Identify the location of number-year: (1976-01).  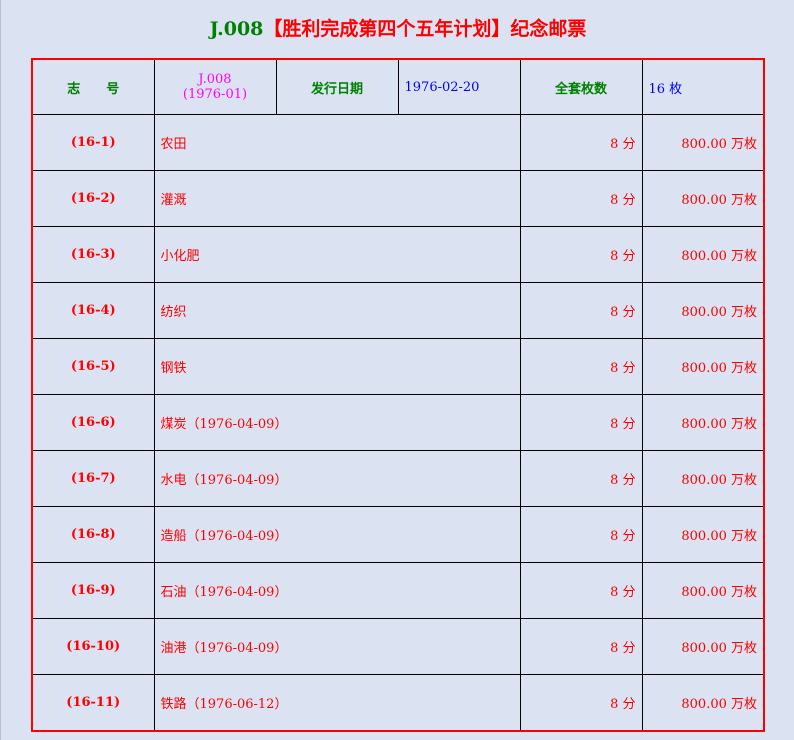
(215, 94).